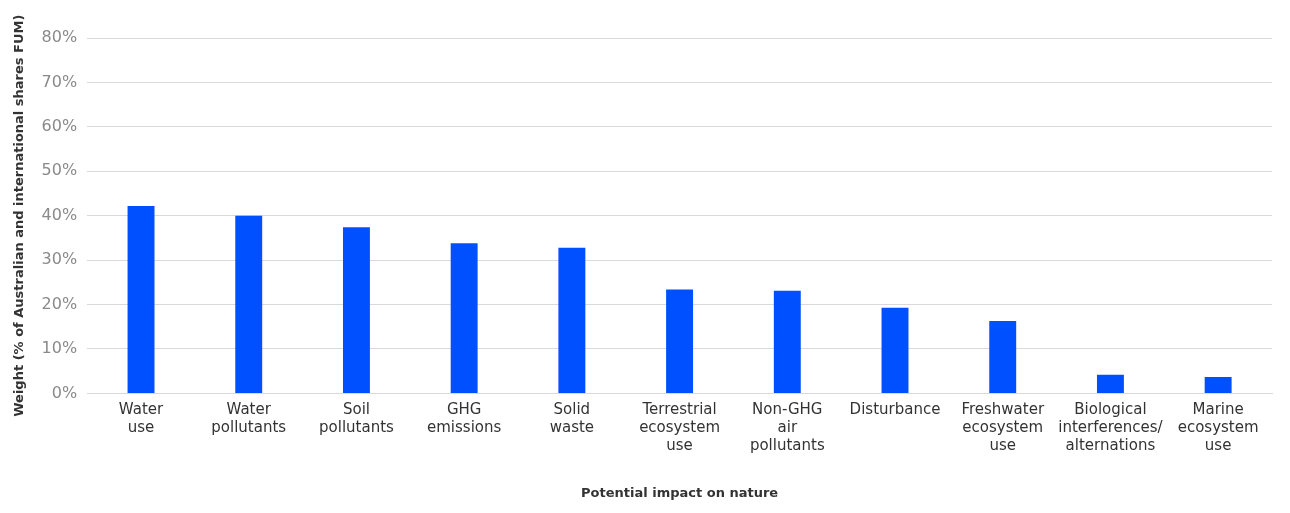 This screenshot has width=1290, height=513. What do you see at coordinates (59, 259) in the screenshot?
I see `y-tick-label: 30%` at bounding box center [59, 259].